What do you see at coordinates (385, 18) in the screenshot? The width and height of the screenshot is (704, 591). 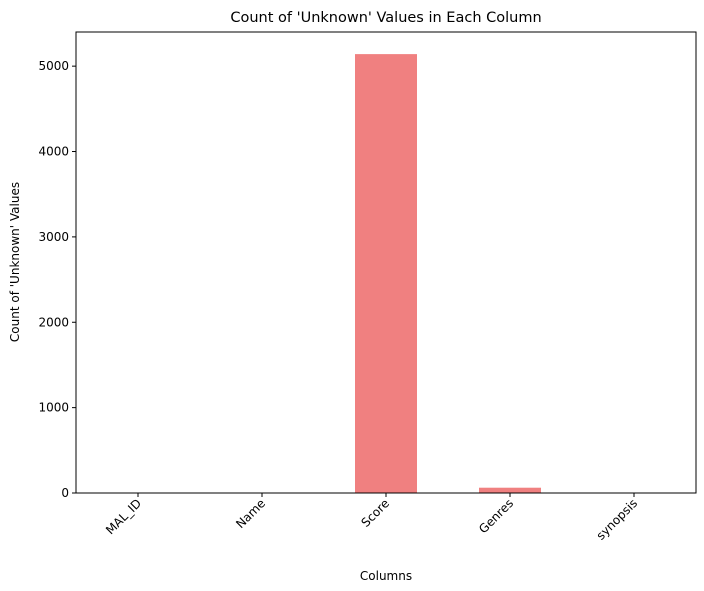 I see `chart-title: Count of 'Unknown' Values in Each Column` at bounding box center [385, 18].